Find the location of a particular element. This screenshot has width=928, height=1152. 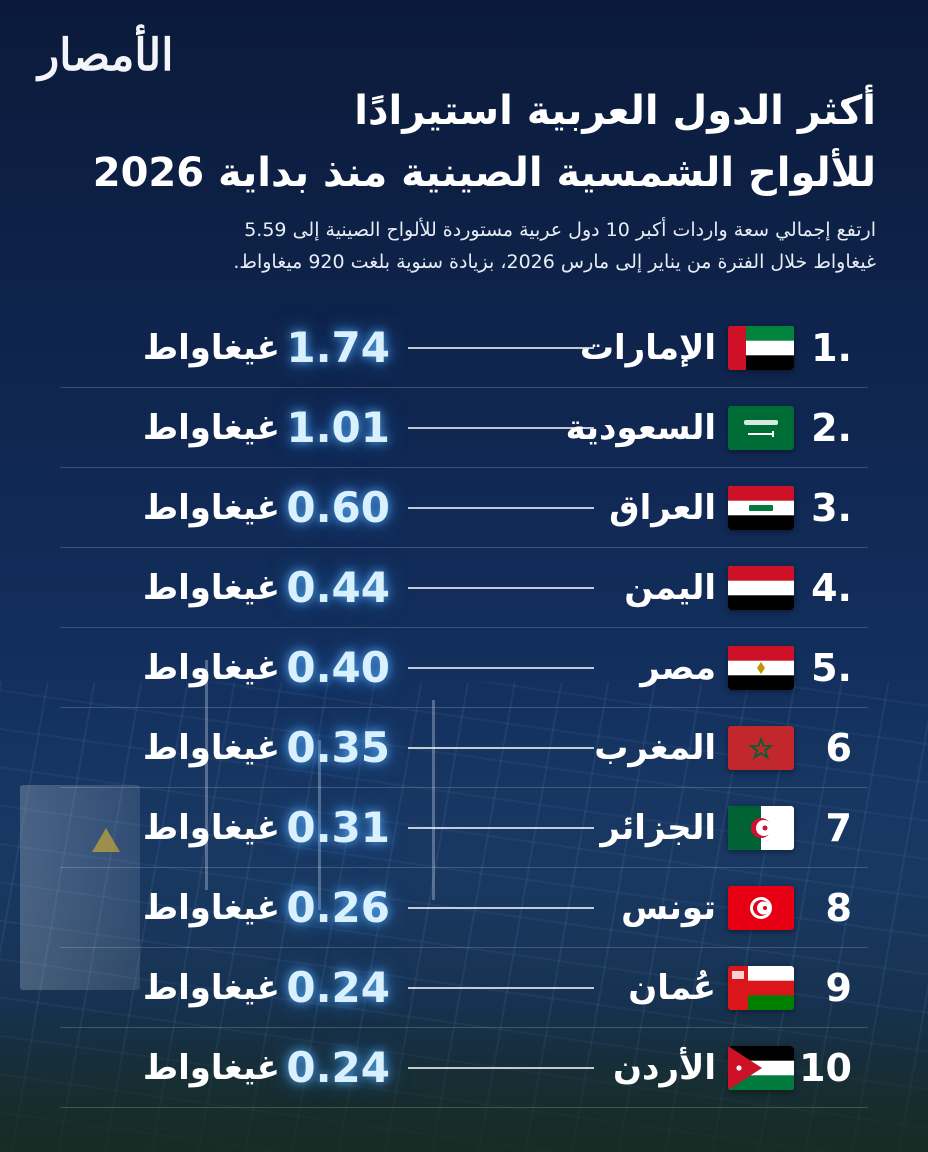

table-row: 3. العراق 0.60 غيغاواط is located at coordinates (464, 508).